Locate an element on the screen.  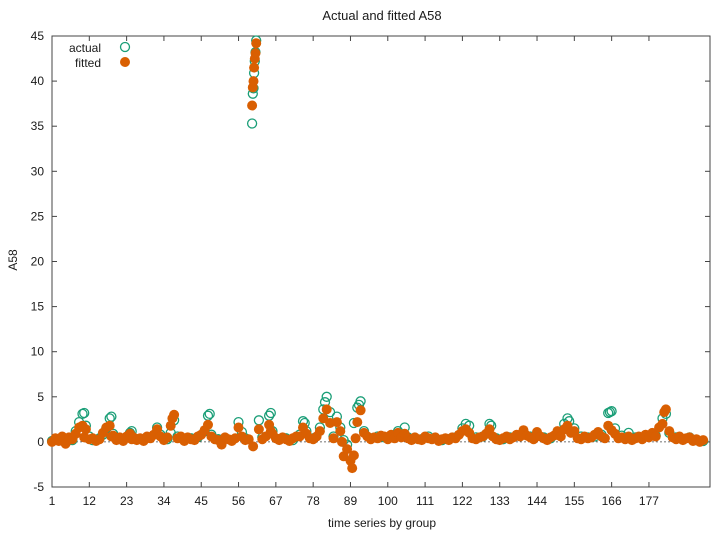
legend-label-actual: actual is located at coordinates (85, 48).